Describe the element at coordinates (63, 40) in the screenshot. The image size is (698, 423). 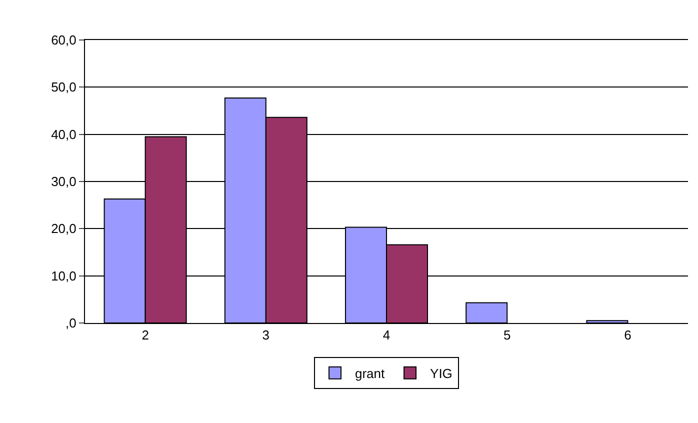
I see `y-tick-label: 60,0` at that location.